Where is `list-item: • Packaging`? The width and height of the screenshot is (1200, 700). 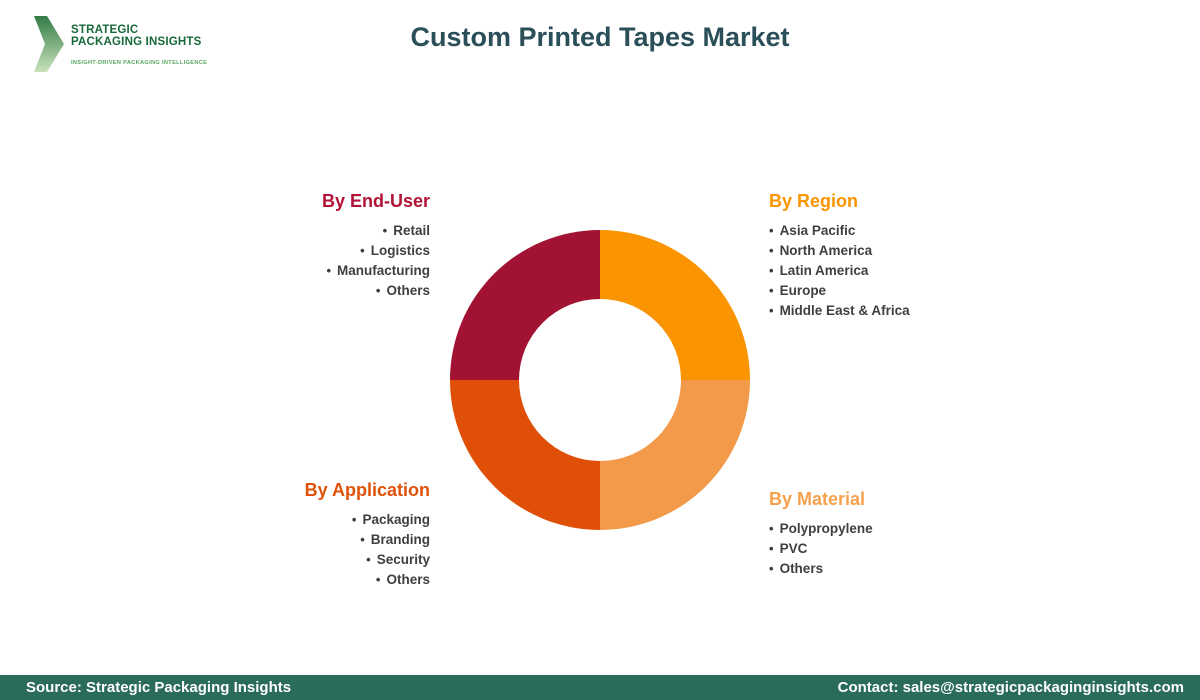 list-item: • Packaging is located at coordinates (367, 520).